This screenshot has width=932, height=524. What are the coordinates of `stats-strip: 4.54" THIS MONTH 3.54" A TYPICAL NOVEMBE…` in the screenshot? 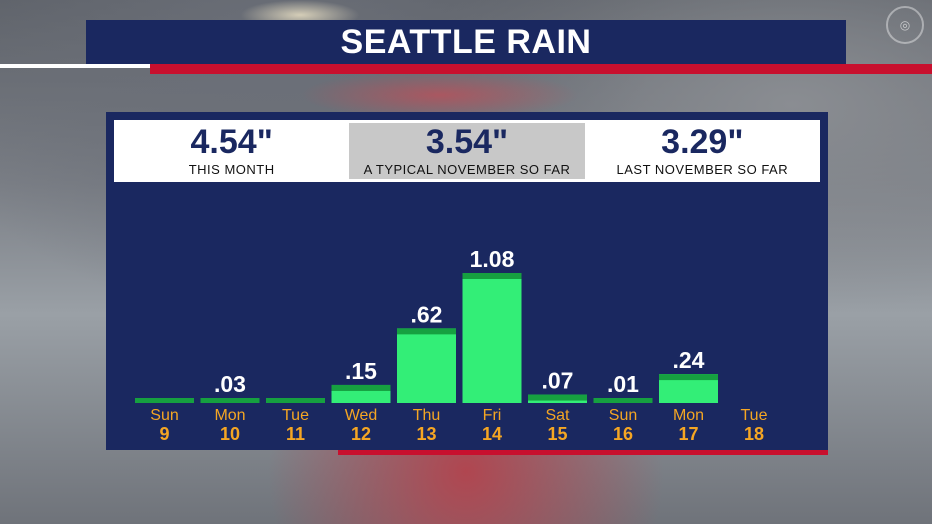 It's located at (467, 151).